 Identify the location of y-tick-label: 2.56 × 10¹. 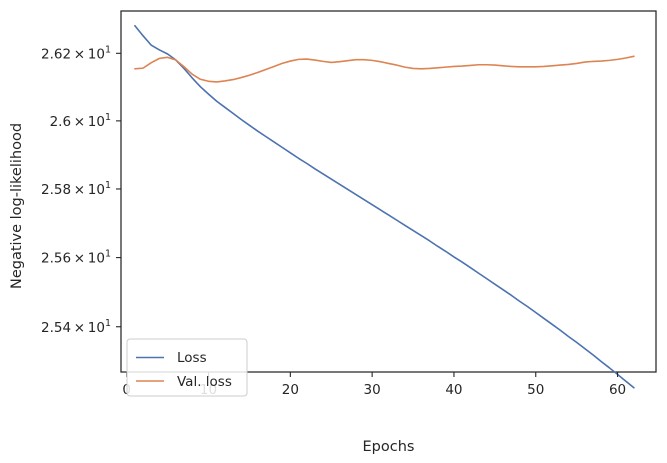
(76, 258).